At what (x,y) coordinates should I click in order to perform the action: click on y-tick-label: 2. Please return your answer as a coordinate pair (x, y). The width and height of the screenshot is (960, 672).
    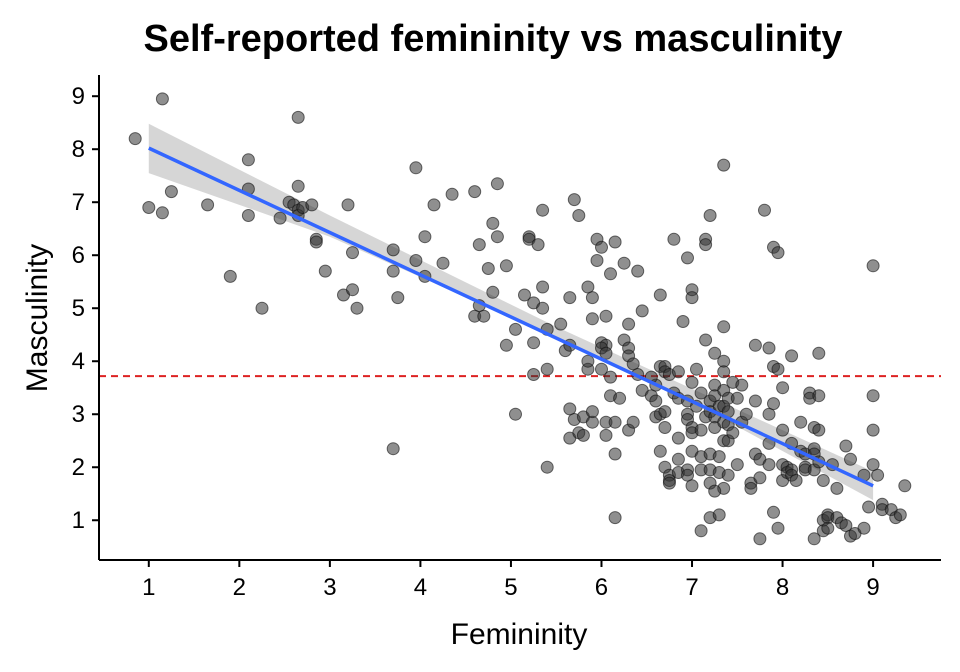
    Looking at the image, I should click on (78, 467).